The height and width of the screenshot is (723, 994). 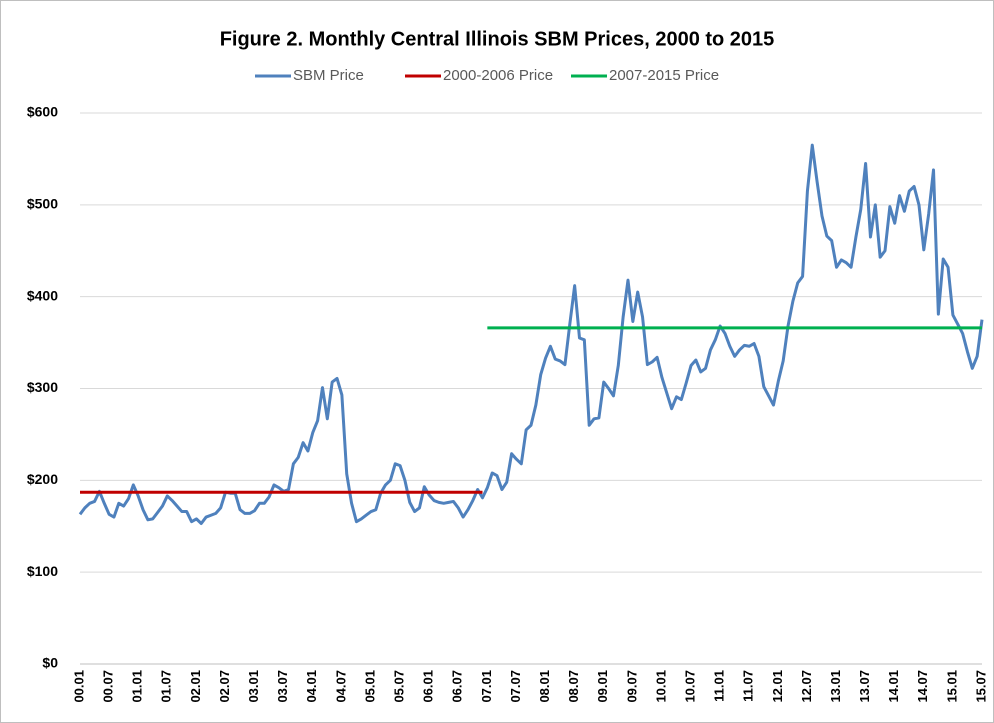 What do you see at coordinates (893, 686) in the screenshot?
I see `x-tick-label: 14.01` at bounding box center [893, 686].